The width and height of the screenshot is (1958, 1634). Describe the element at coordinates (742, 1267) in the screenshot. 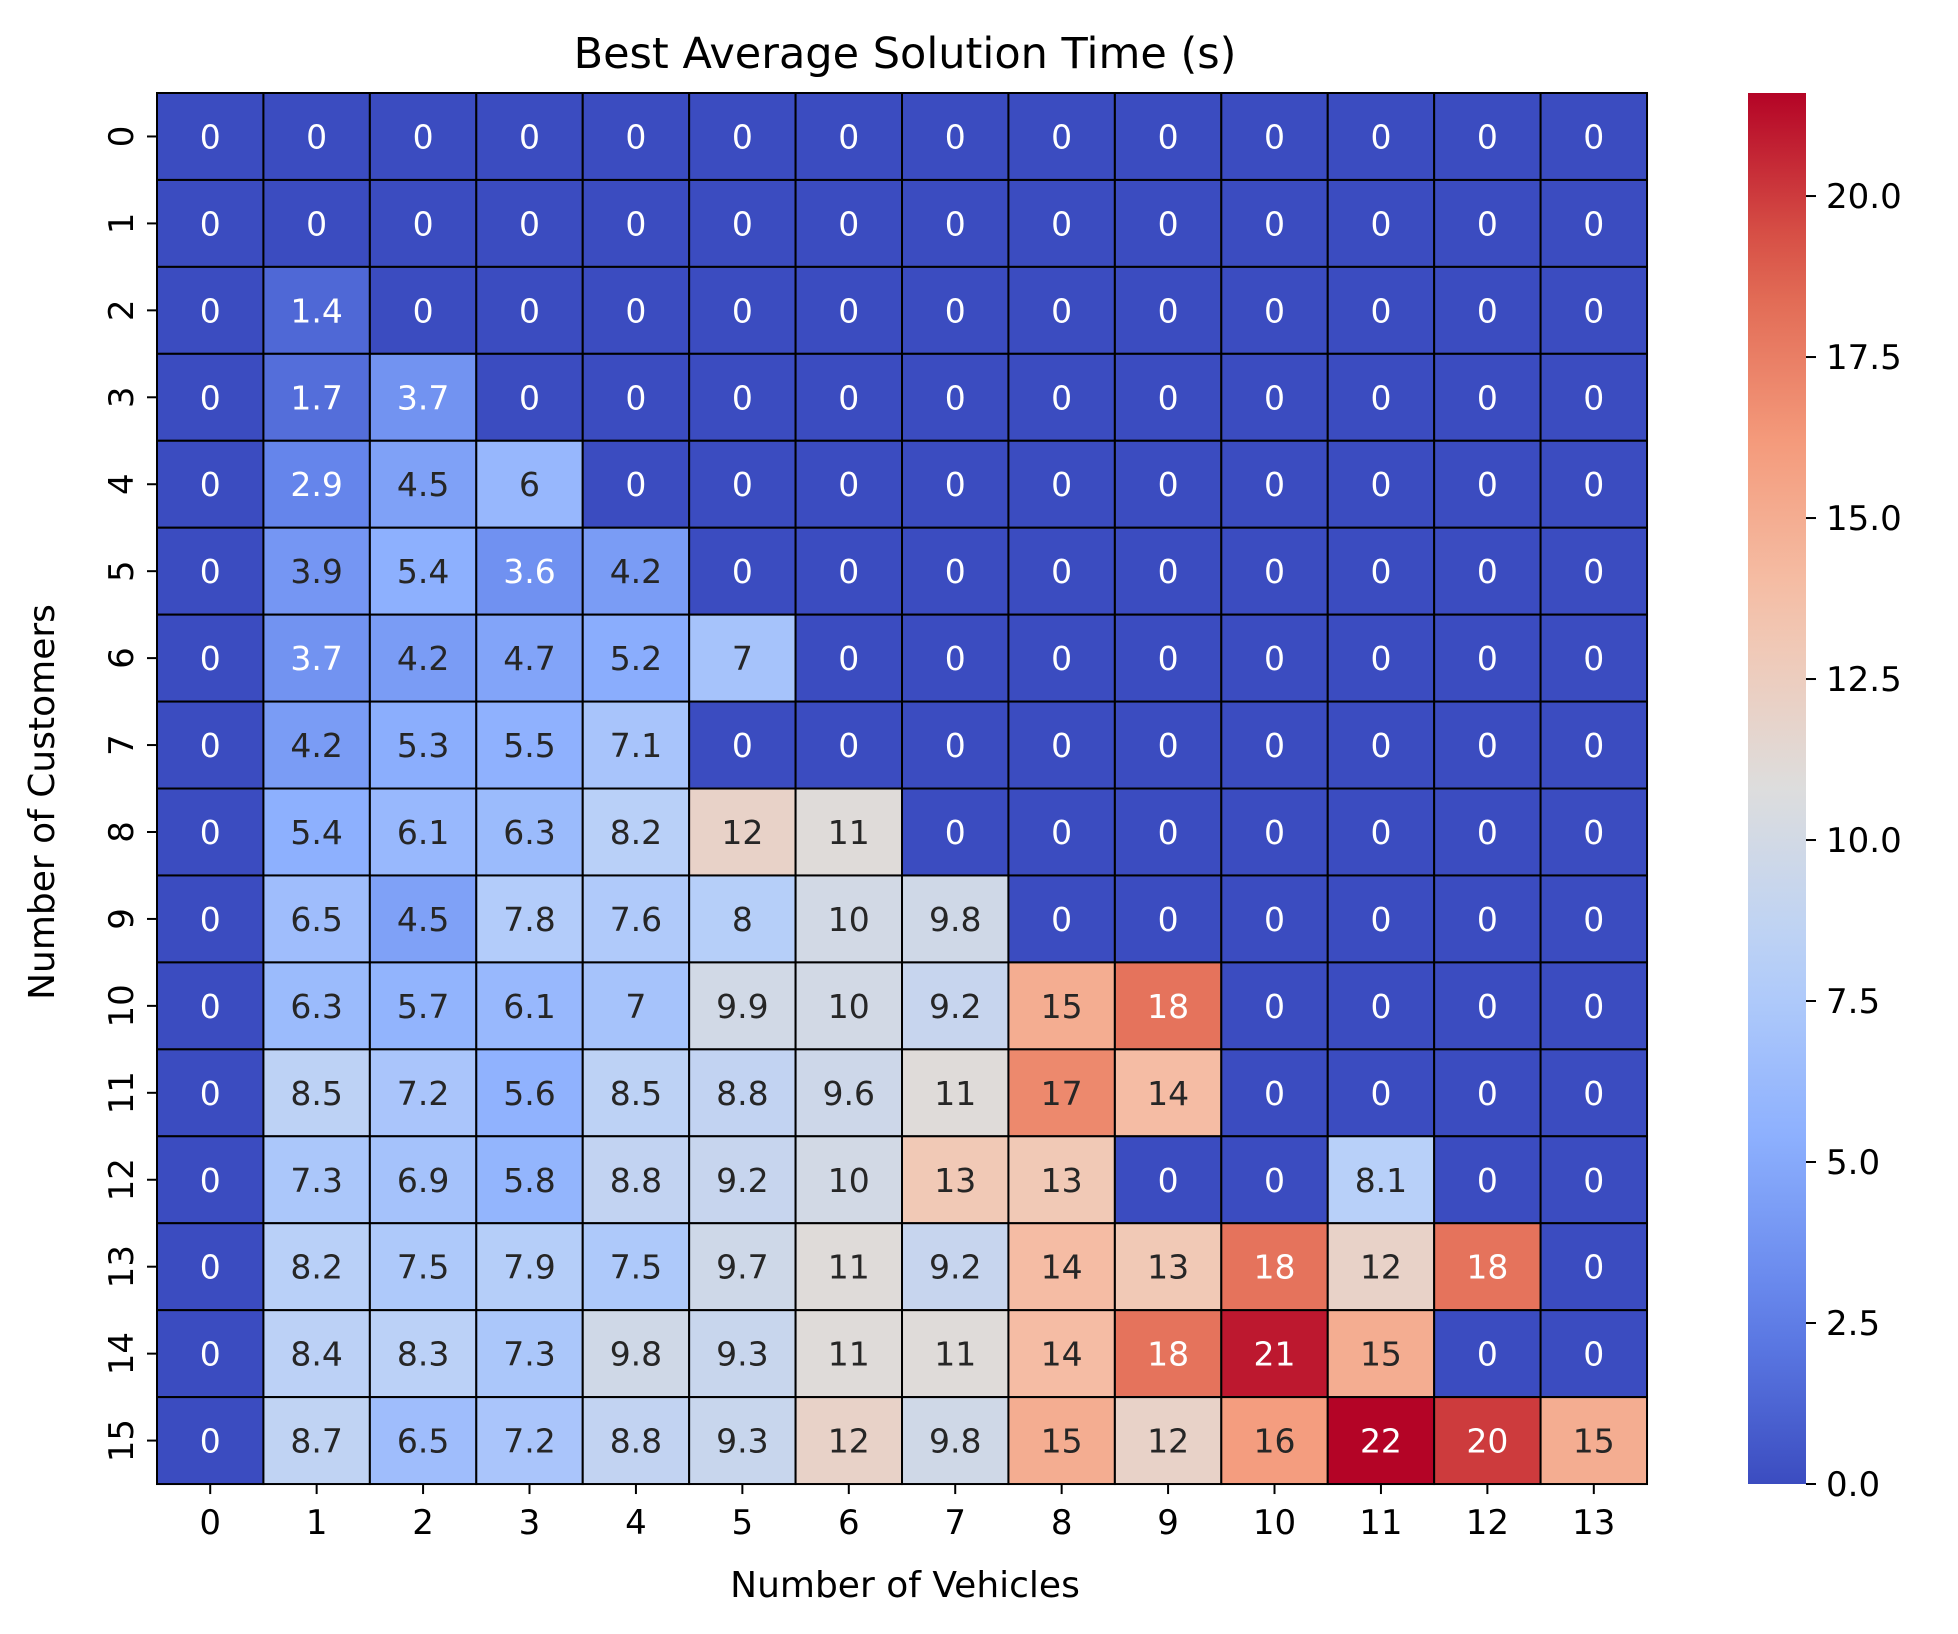

I see `cell-value-label: 9.7` at that location.